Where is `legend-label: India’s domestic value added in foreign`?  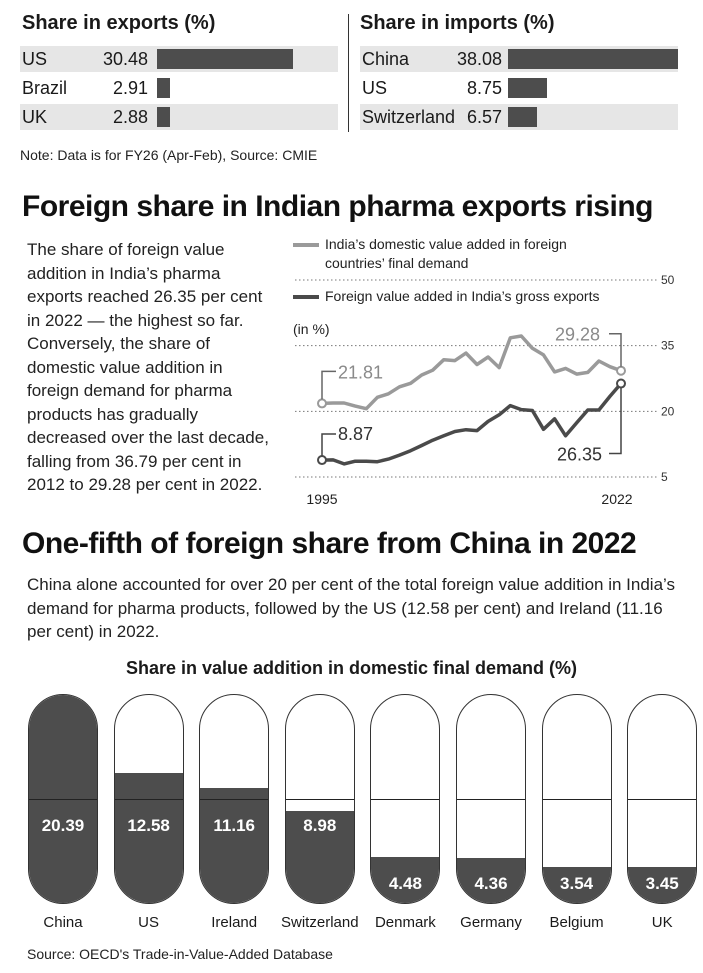 legend-label: India’s domestic value added in foreign is located at coordinates (446, 244).